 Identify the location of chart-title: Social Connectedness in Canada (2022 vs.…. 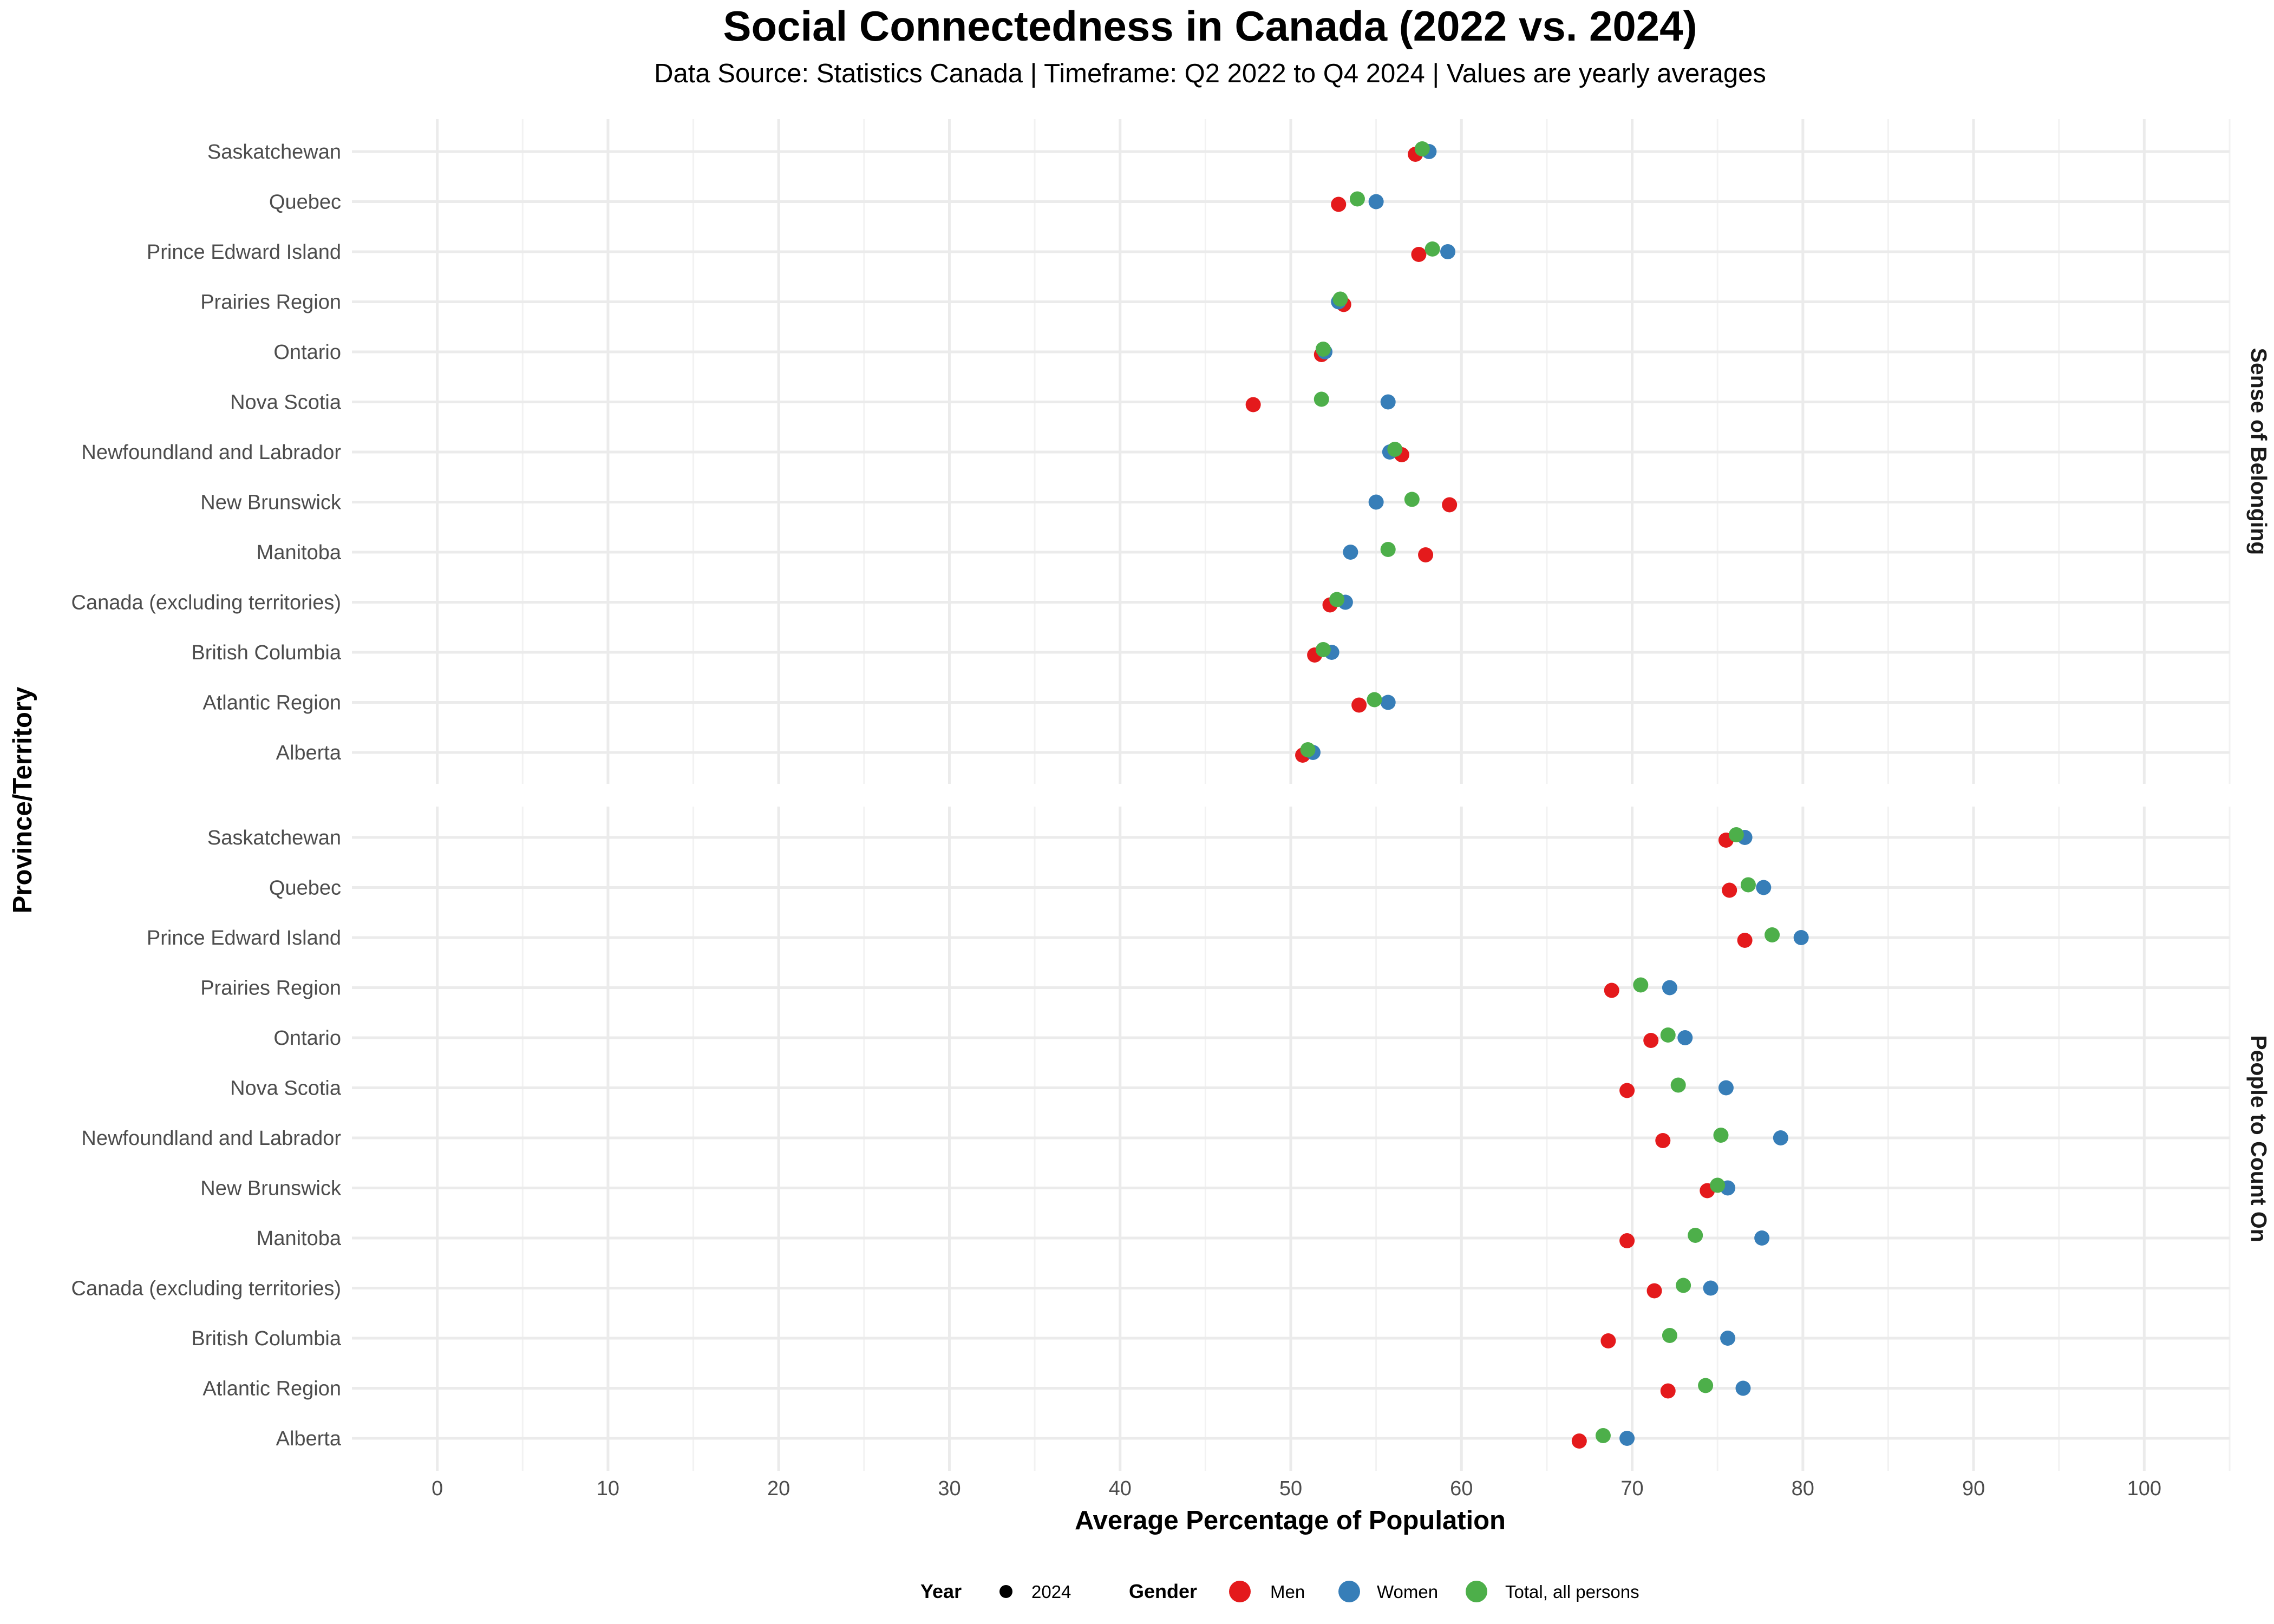
(1210, 26).